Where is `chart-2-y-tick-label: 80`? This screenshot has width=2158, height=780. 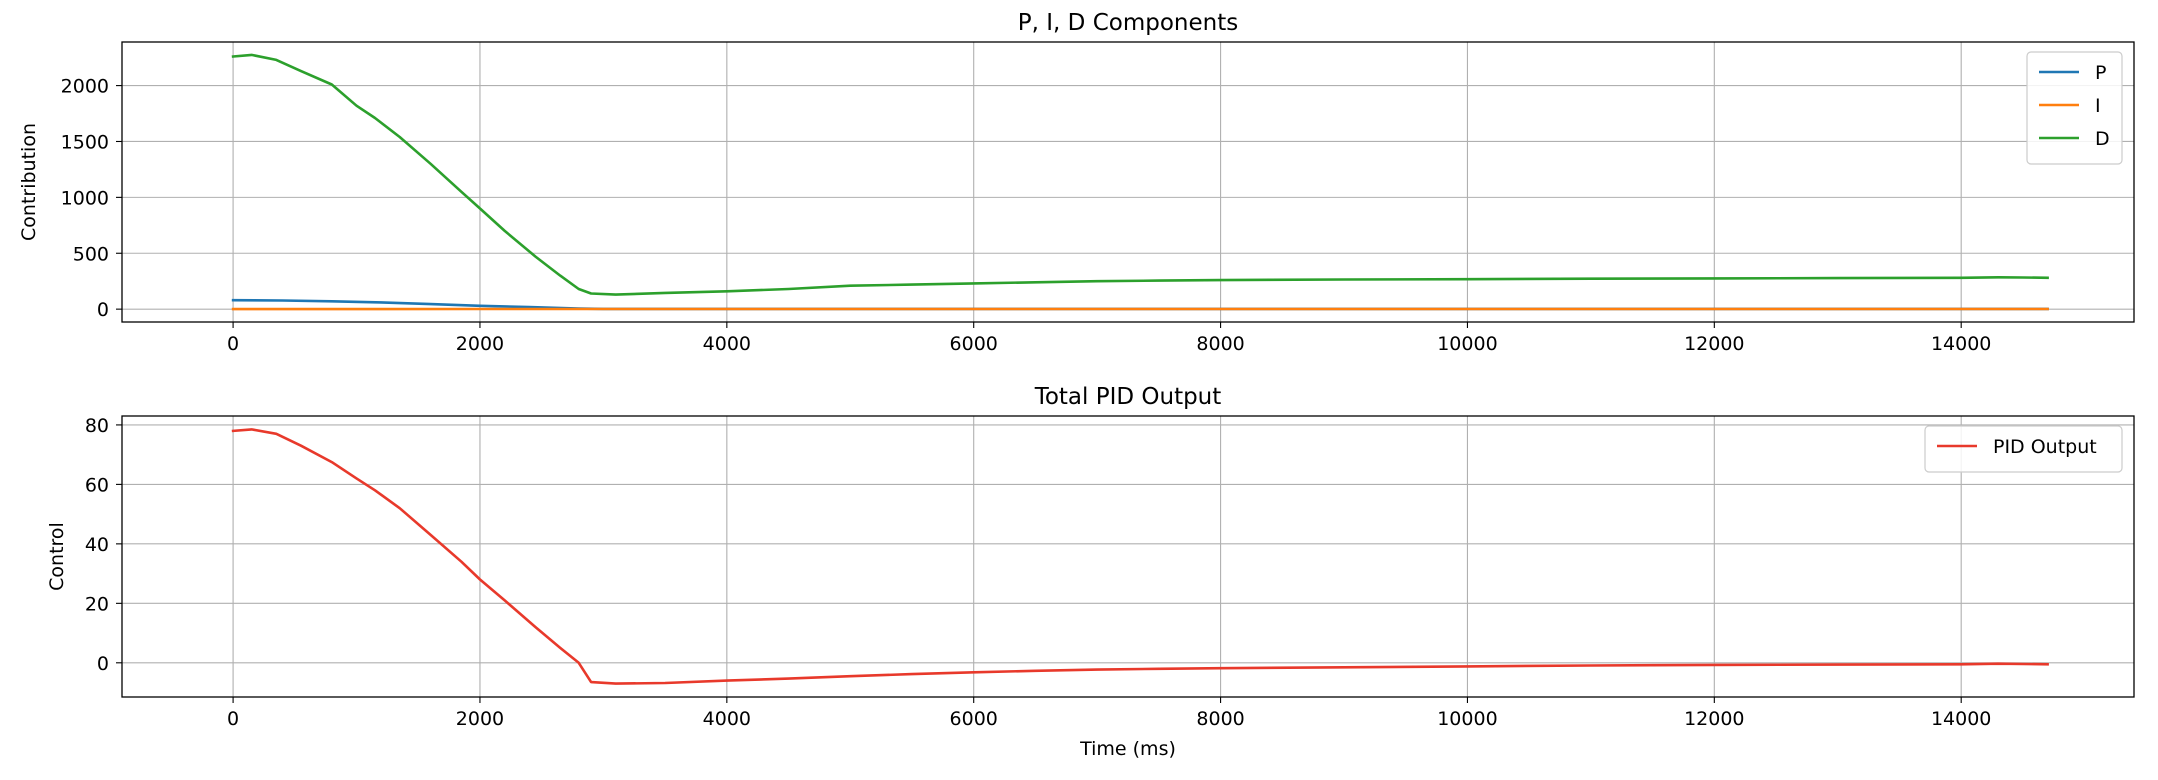 chart-2-y-tick-label: 80 is located at coordinates (97, 426).